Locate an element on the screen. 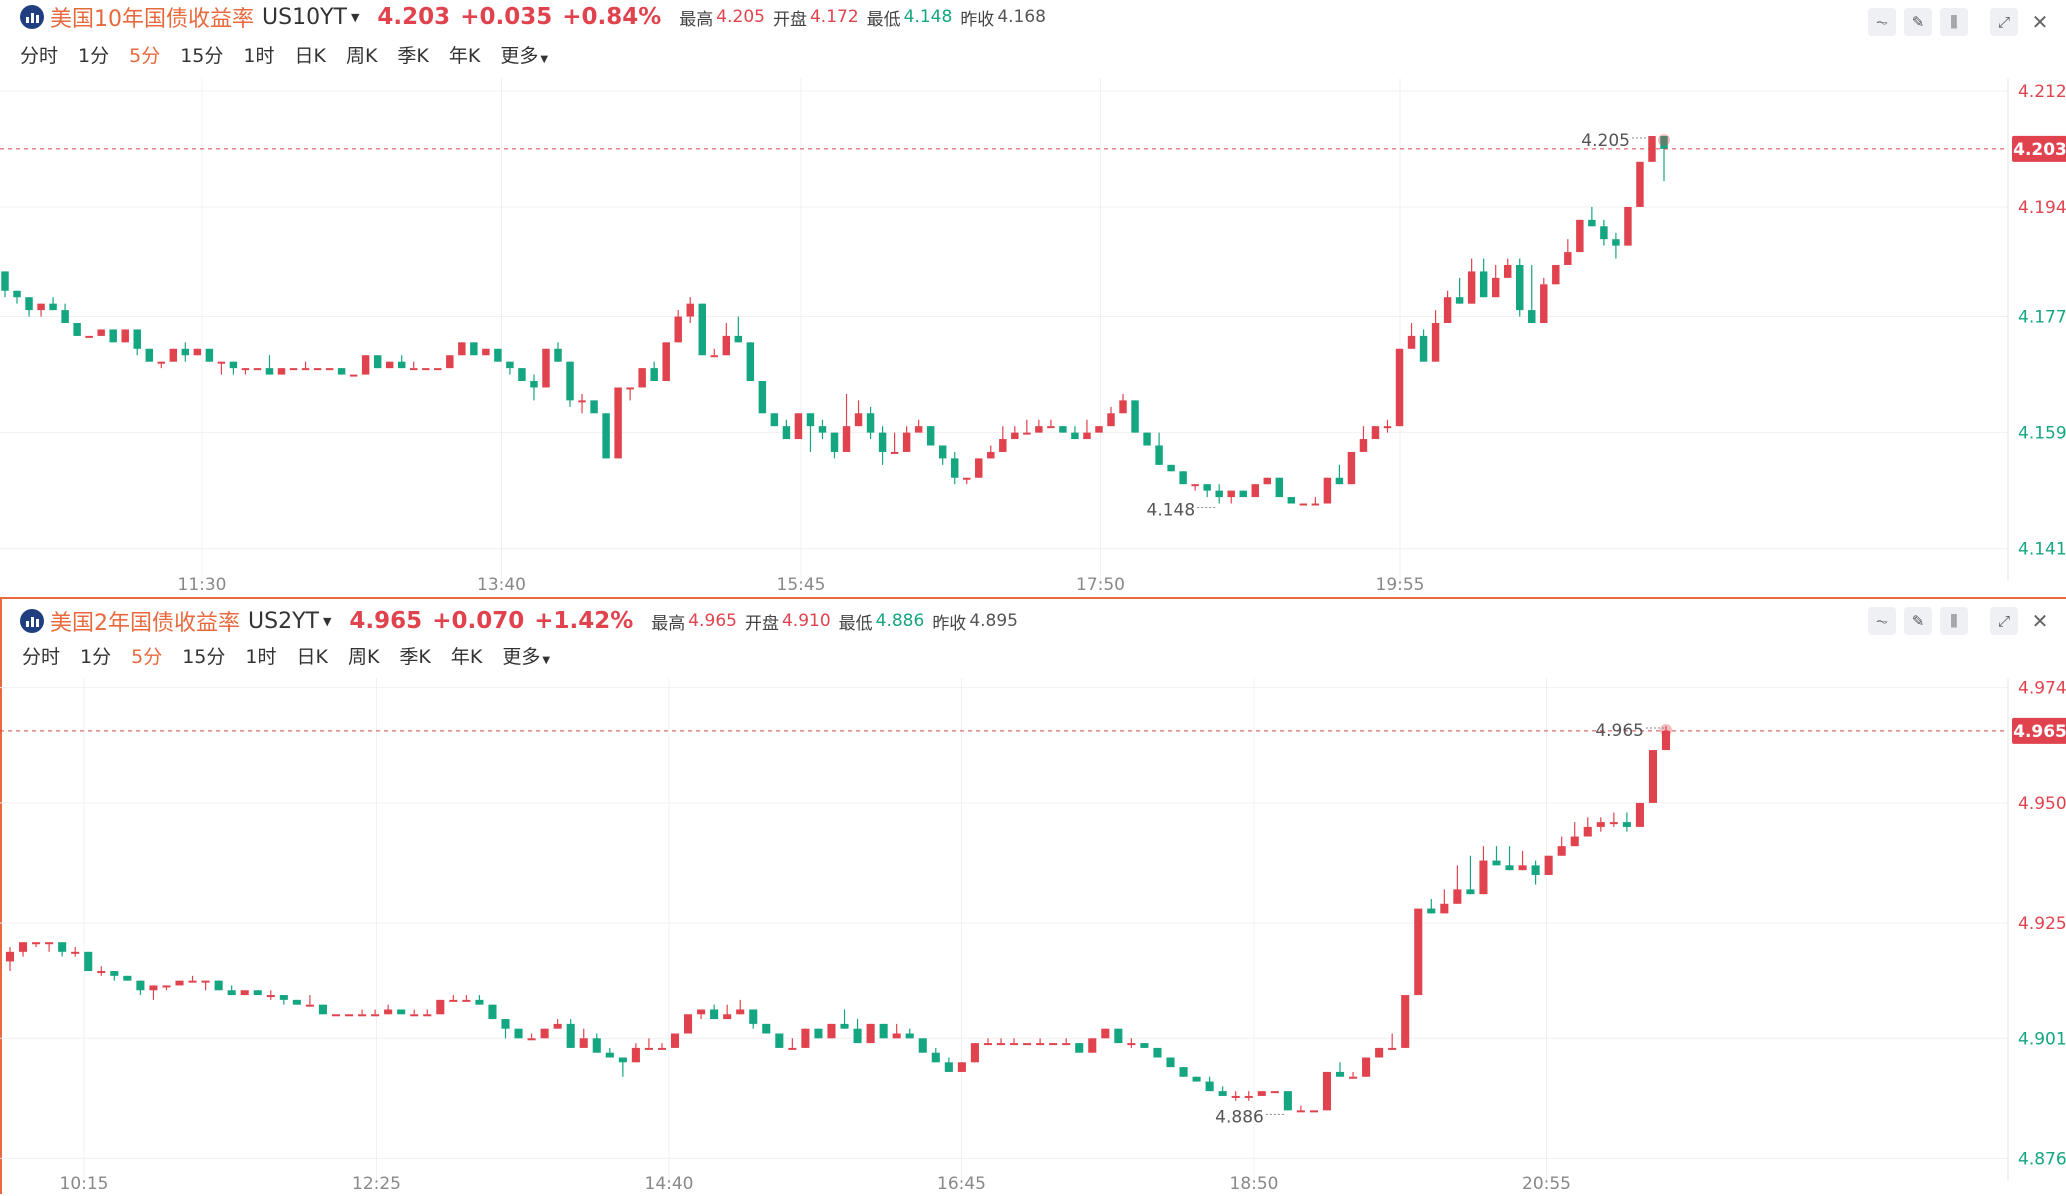 This screenshot has width=2066, height=1196. stat-label-prev-close: 昨收 is located at coordinates (977, 19).